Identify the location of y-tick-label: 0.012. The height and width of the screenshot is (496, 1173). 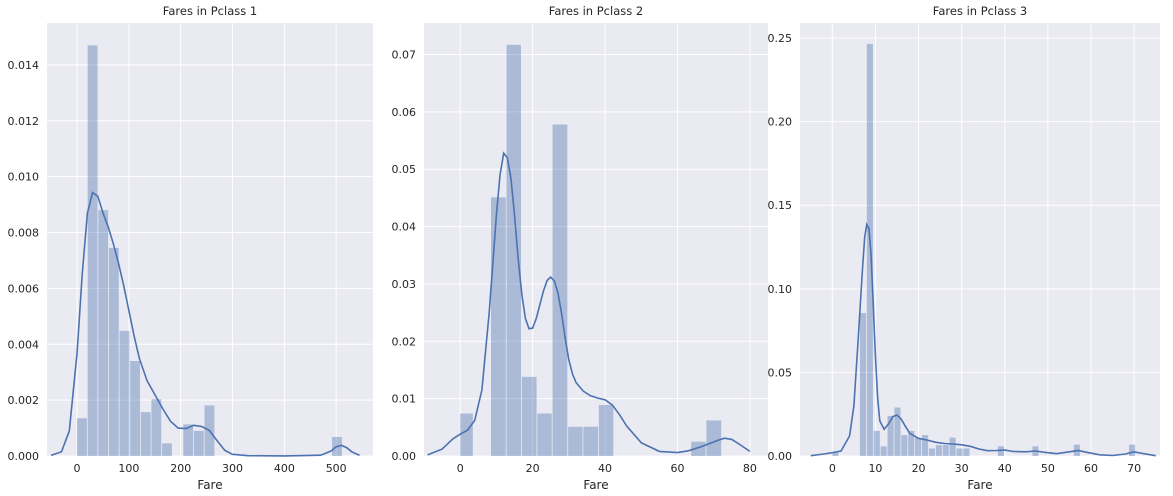
(24, 121).